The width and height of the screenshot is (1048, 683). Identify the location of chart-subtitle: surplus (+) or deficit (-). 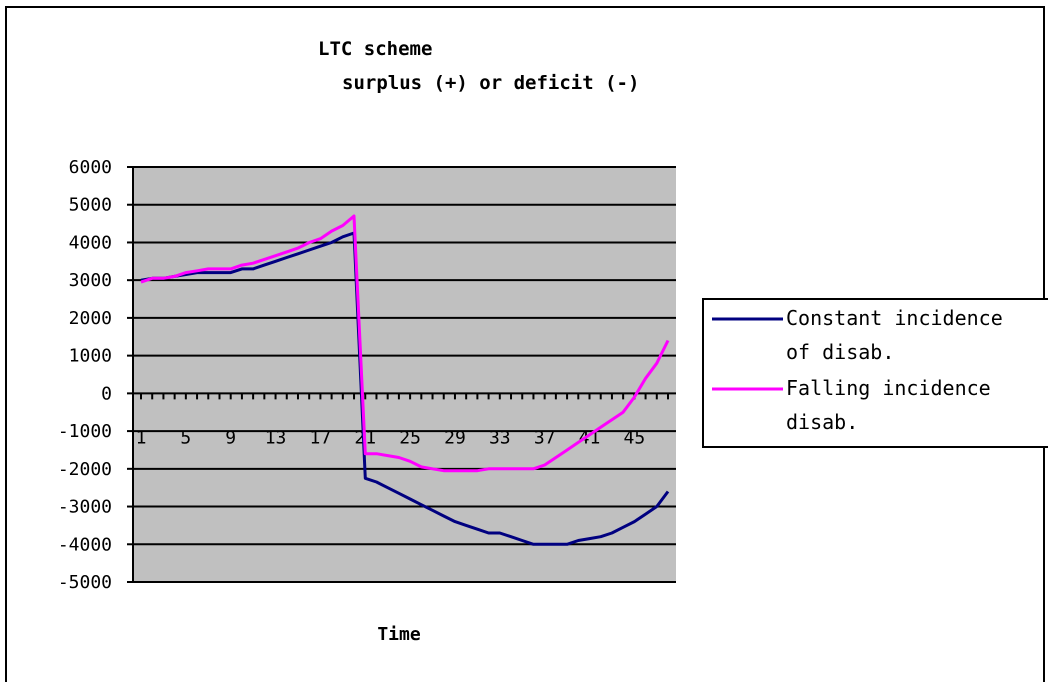
(491, 83).